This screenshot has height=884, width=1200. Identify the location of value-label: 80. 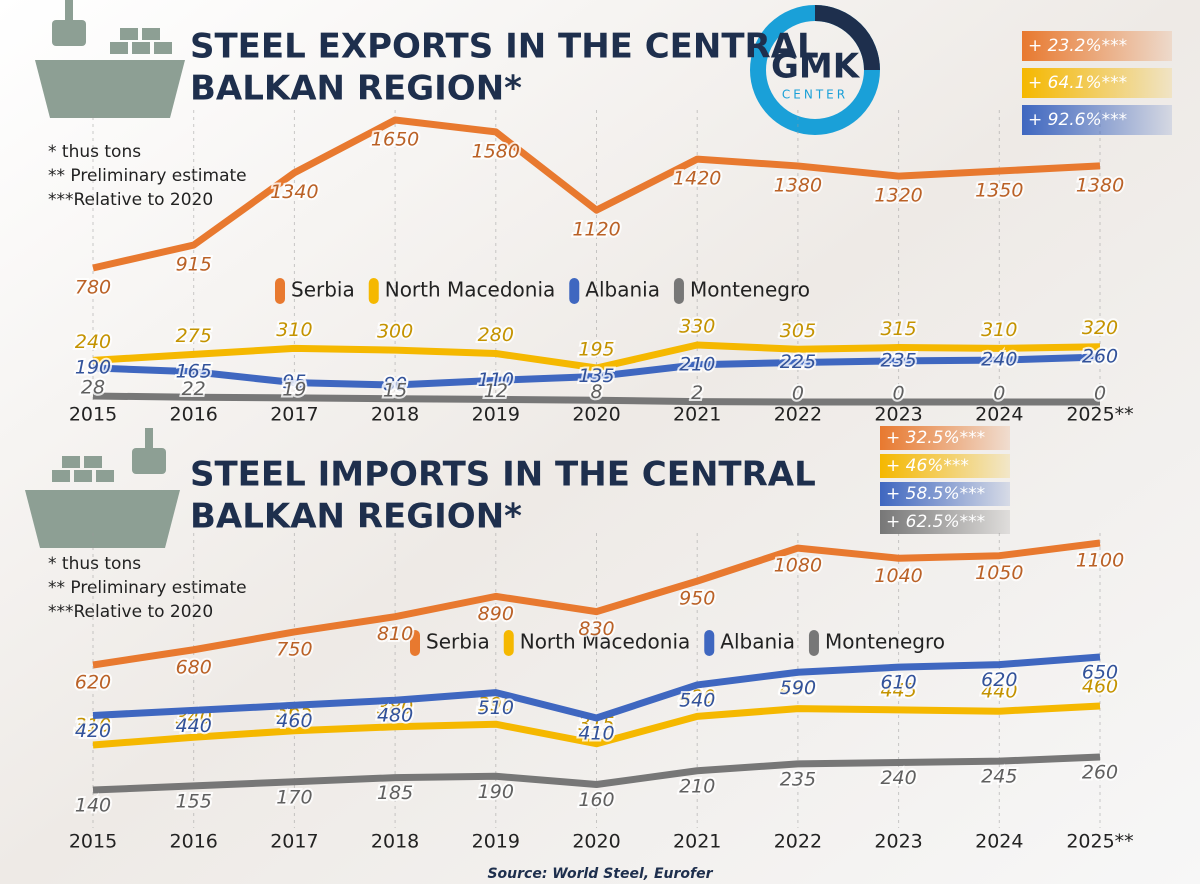
(395, 385).